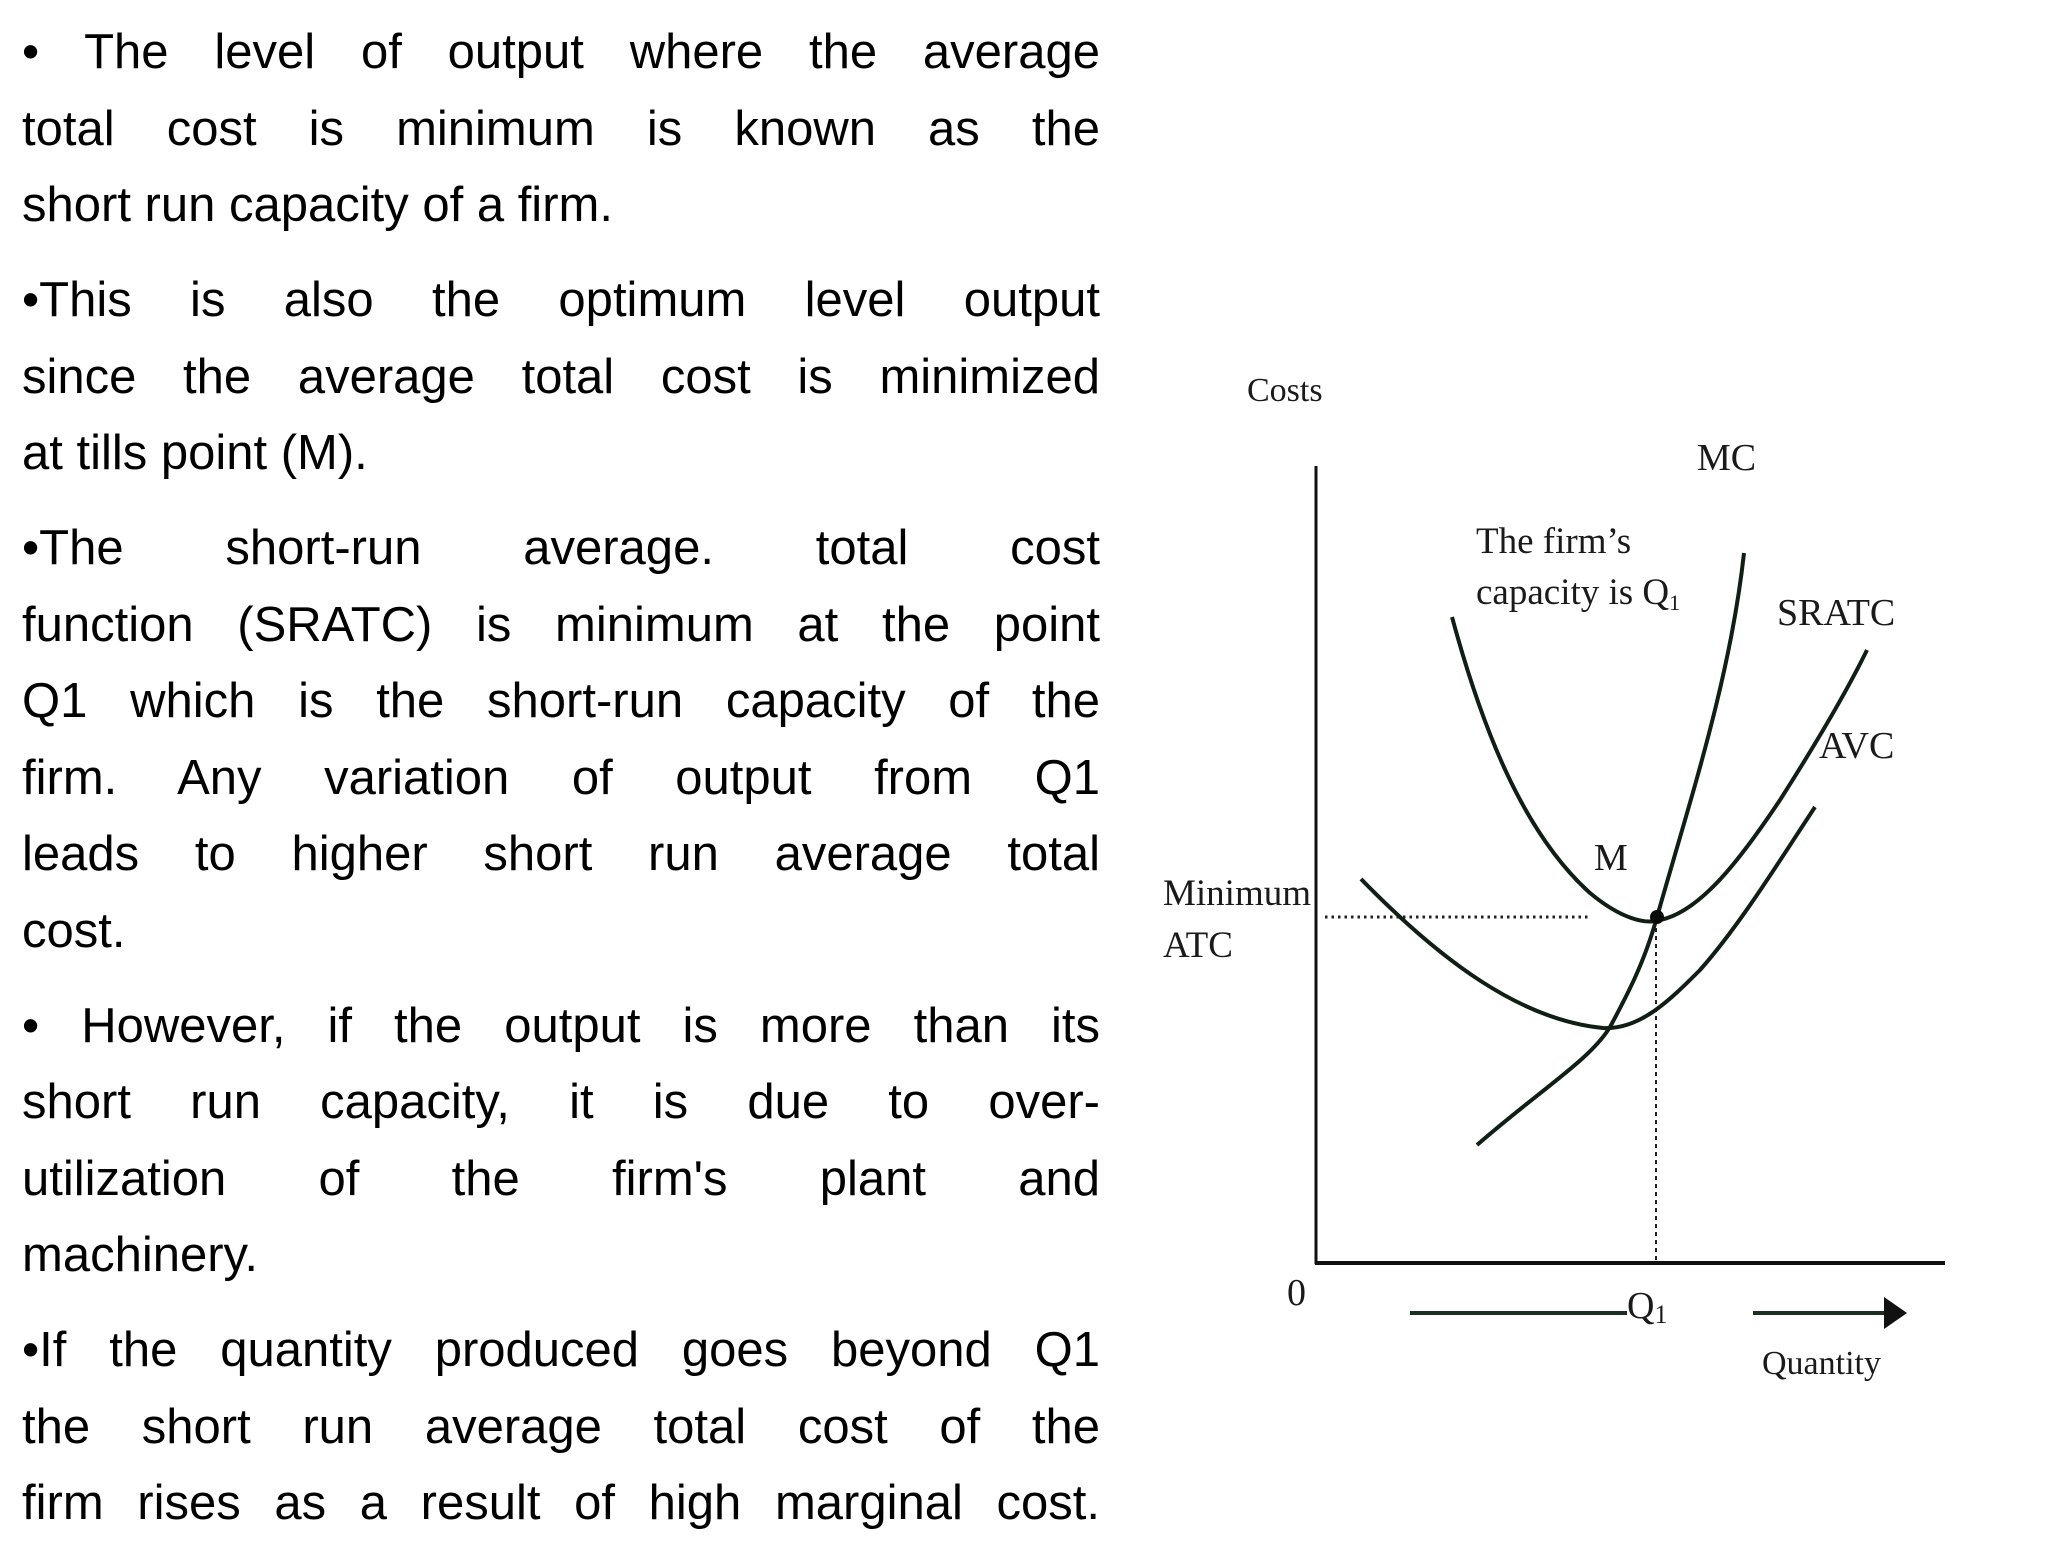 Image resolution: width=2048 pixels, height=1560 pixels. I want to click on arrow-right-icon, so click(1895, 1313).